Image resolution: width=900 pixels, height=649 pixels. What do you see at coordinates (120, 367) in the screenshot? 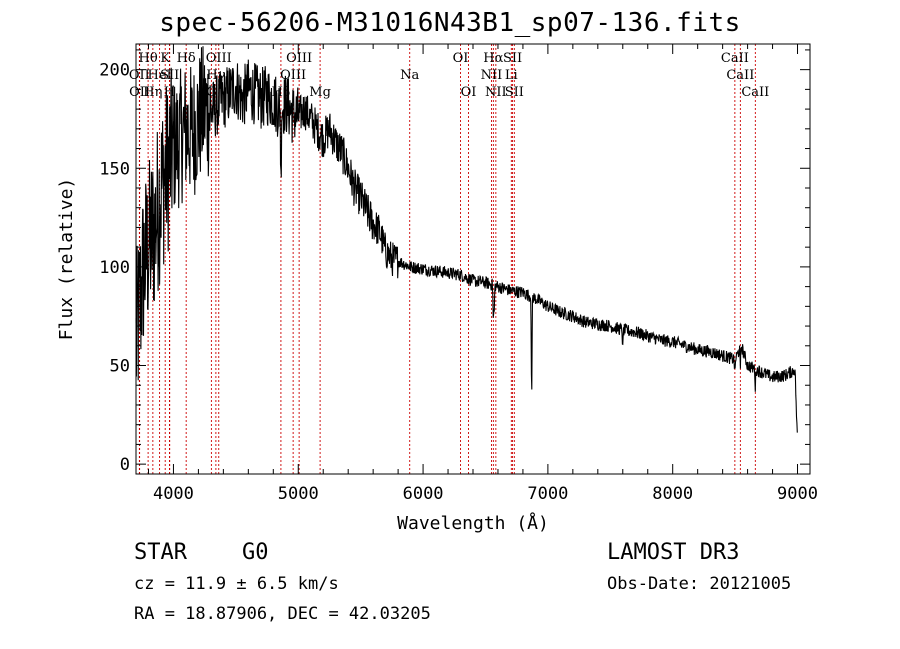
I see `y-tick-label: 50` at bounding box center [120, 367].